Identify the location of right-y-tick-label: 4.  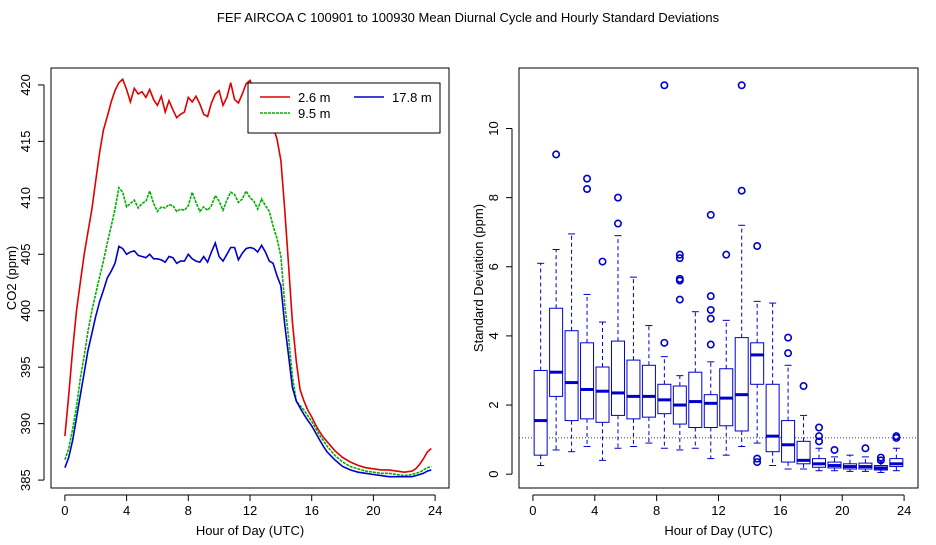
(493, 335).